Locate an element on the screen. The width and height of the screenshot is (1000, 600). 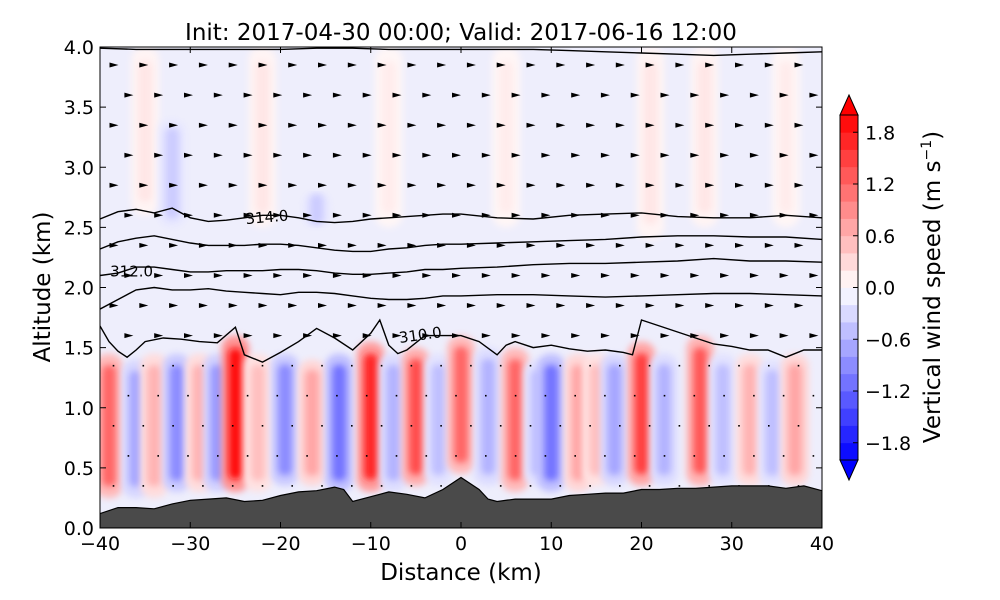
colorbar-label: Vertical wind speed (m s−1) is located at coordinates (932, 287).